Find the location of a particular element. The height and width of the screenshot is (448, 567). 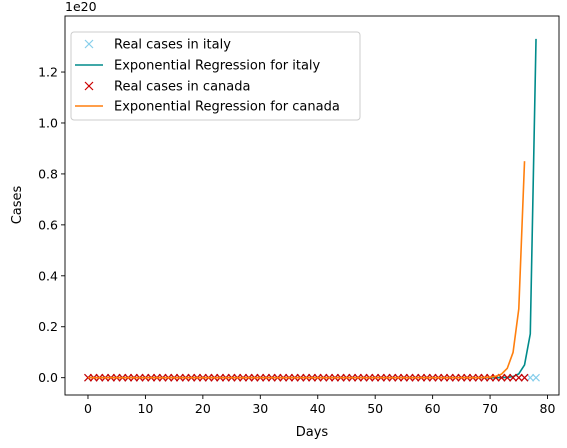

y-tick-label: 0.4 is located at coordinates (48, 275).